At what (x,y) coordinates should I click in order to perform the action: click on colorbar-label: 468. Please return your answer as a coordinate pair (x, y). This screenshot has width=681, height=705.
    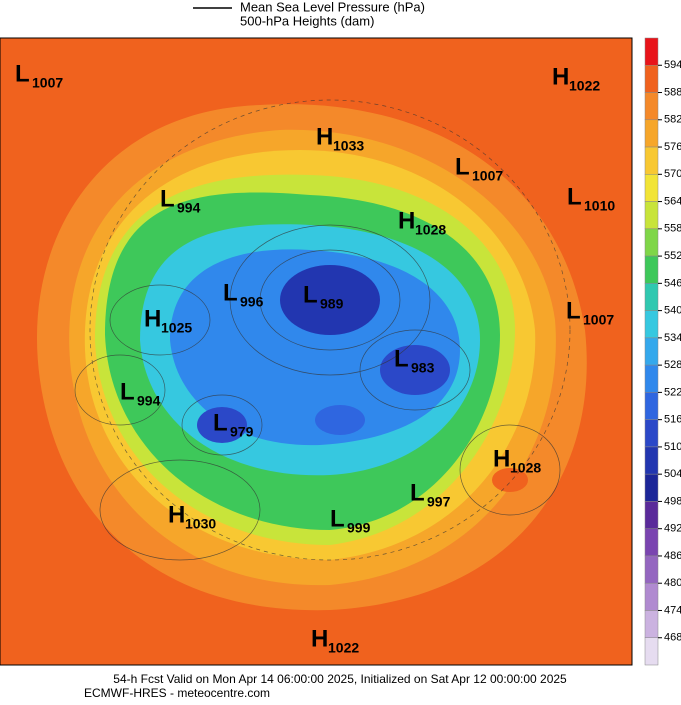
    Looking at the image, I should click on (672, 638).